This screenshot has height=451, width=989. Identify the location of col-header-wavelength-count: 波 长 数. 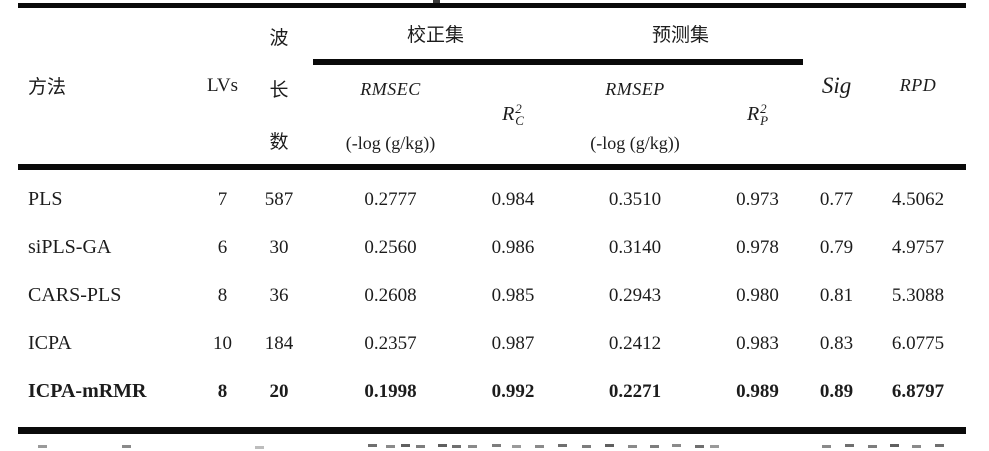
(279, 85).